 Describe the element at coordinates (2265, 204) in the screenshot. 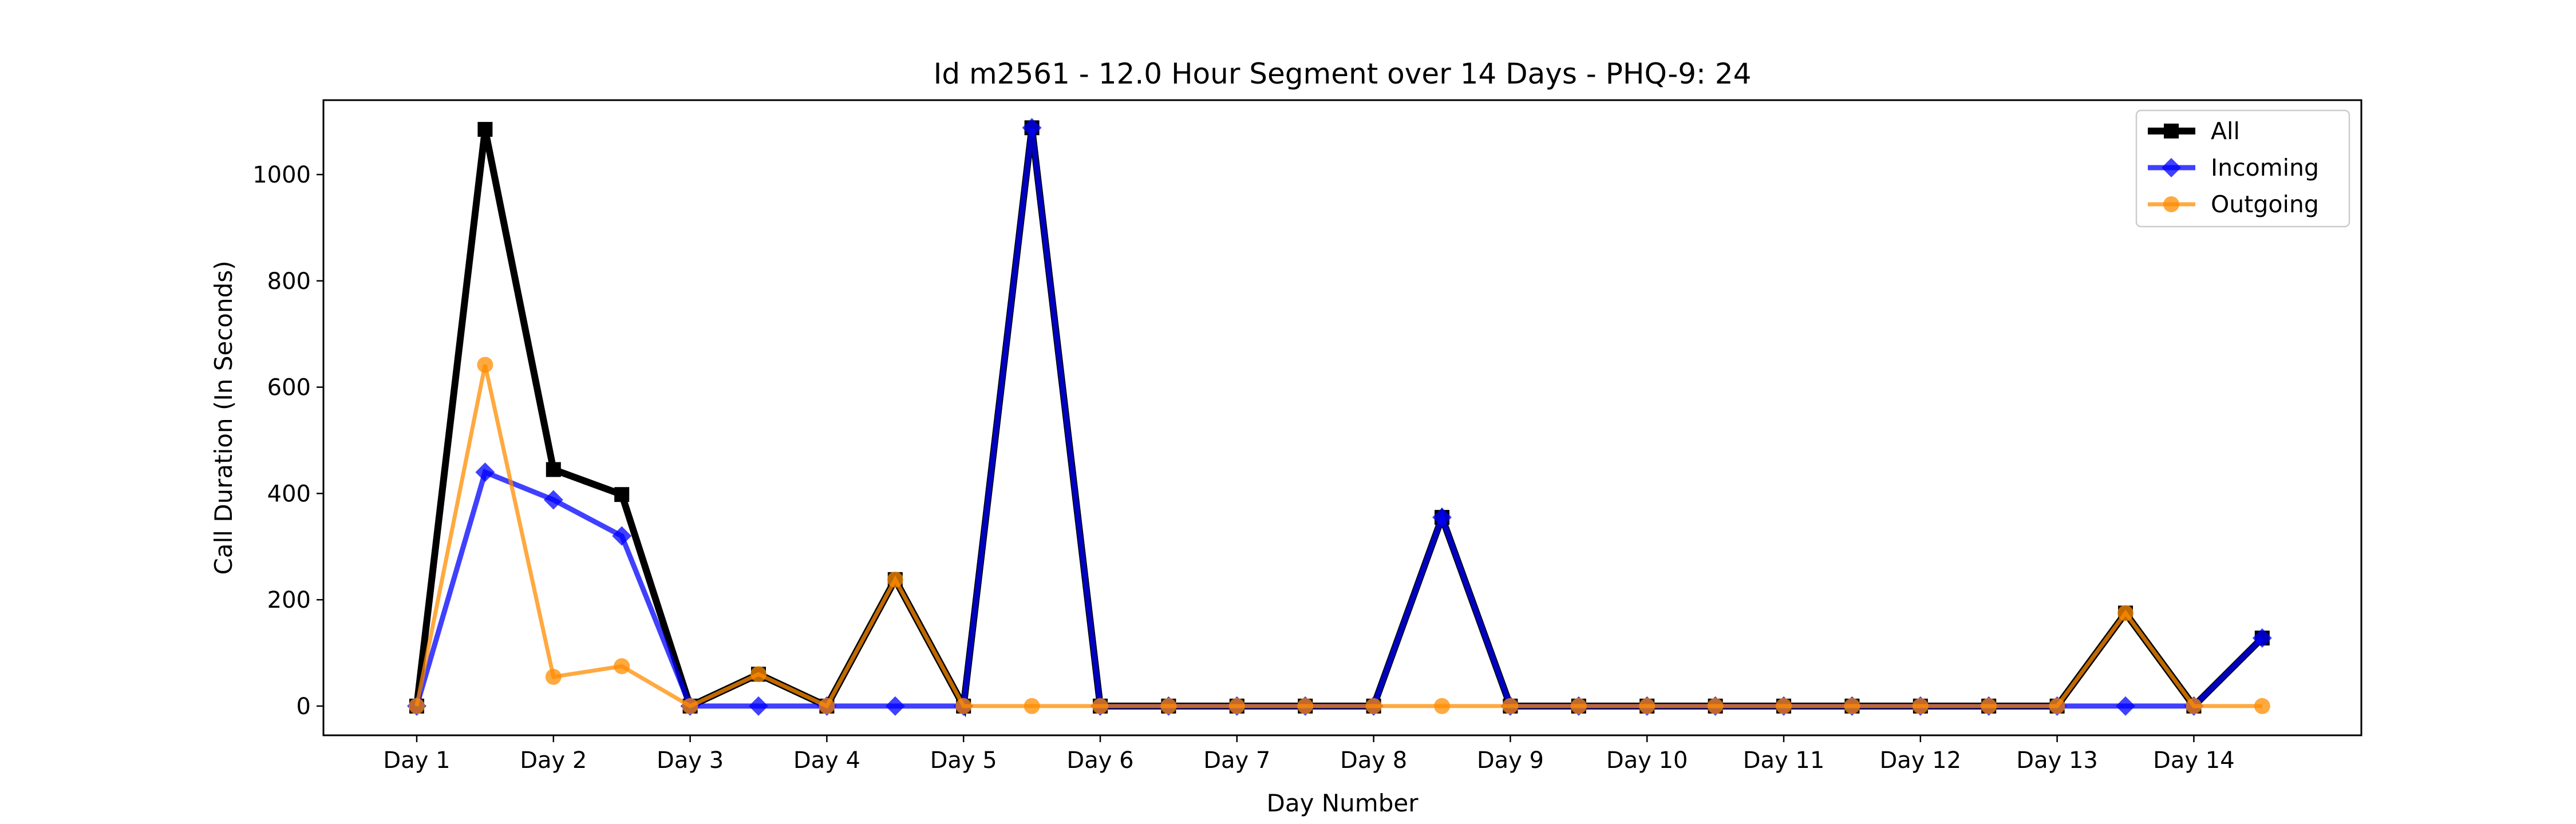

I see `legend-label: Outgoing` at that location.